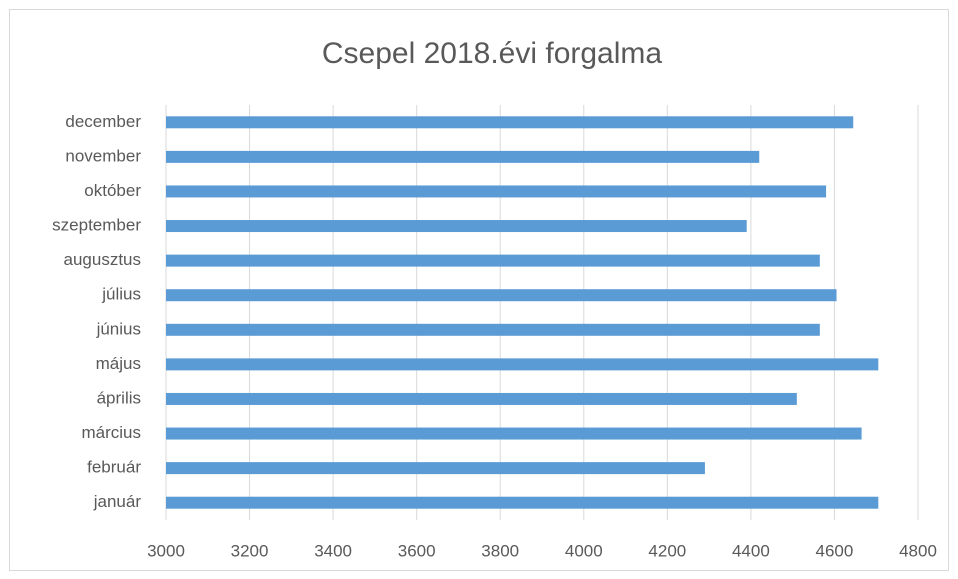 Image resolution: width=958 pixels, height=579 pixels. I want to click on x-tick-label: 3400, so click(333, 550).